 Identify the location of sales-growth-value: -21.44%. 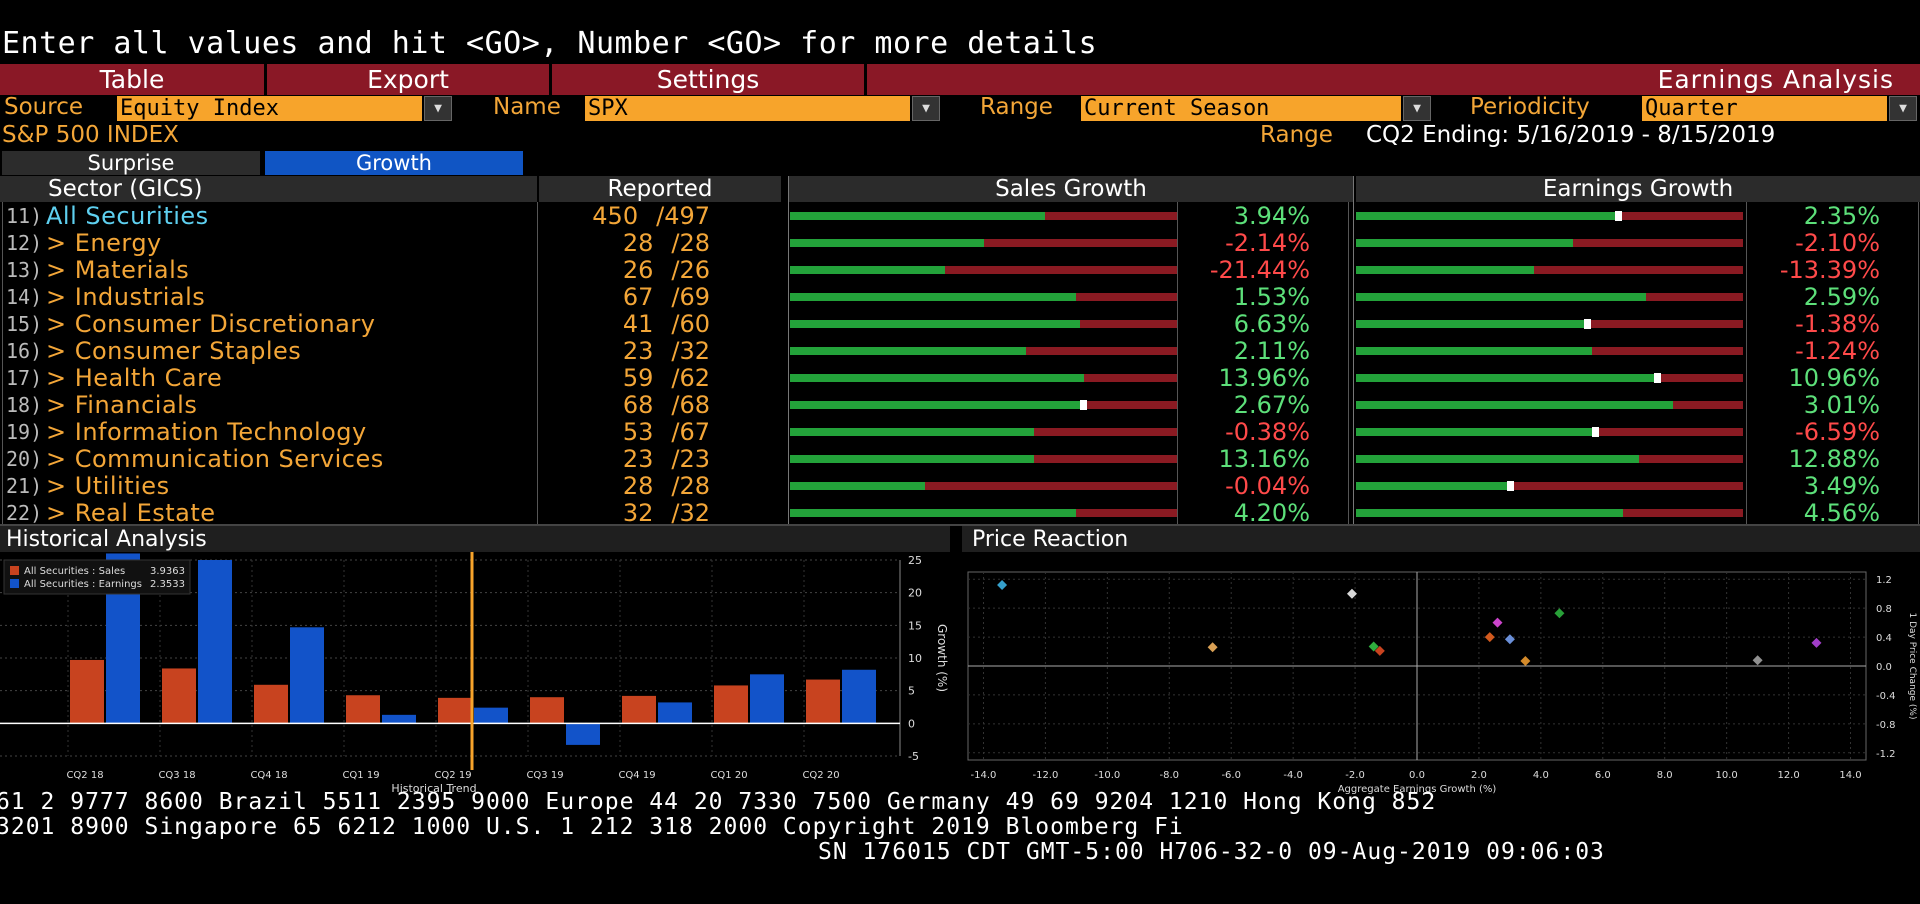
(1259, 270).